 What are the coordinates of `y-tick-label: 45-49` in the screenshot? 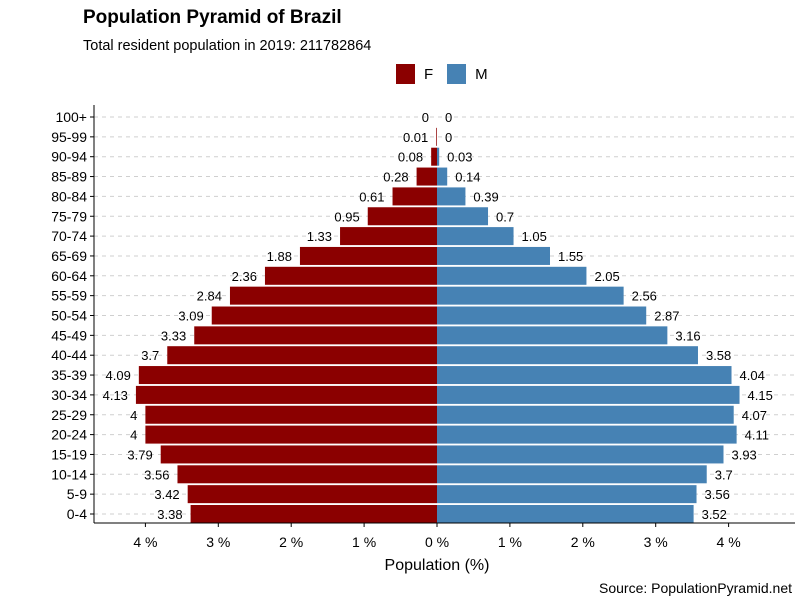 It's located at (69, 335).